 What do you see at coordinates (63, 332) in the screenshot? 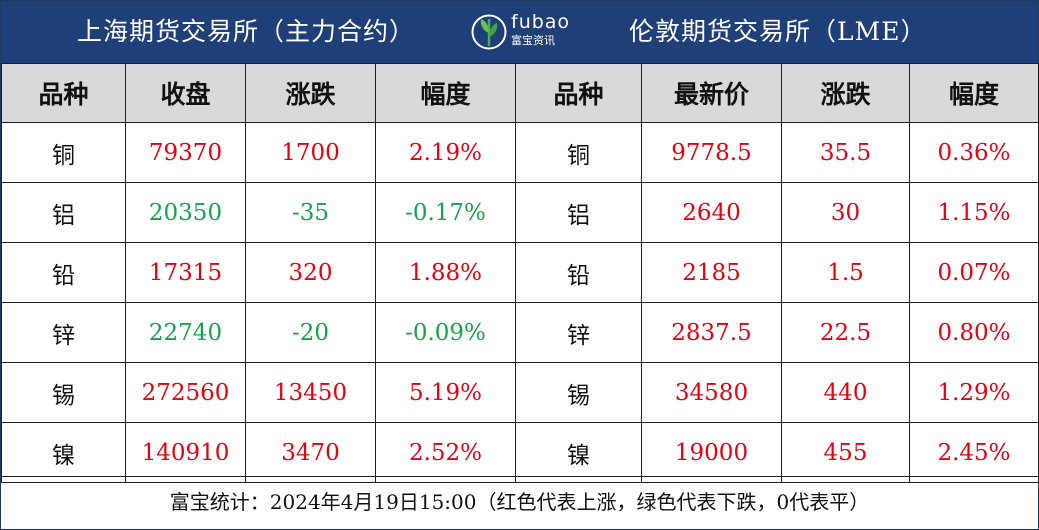
I see `shfe-metal: 锌` at bounding box center [63, 332].